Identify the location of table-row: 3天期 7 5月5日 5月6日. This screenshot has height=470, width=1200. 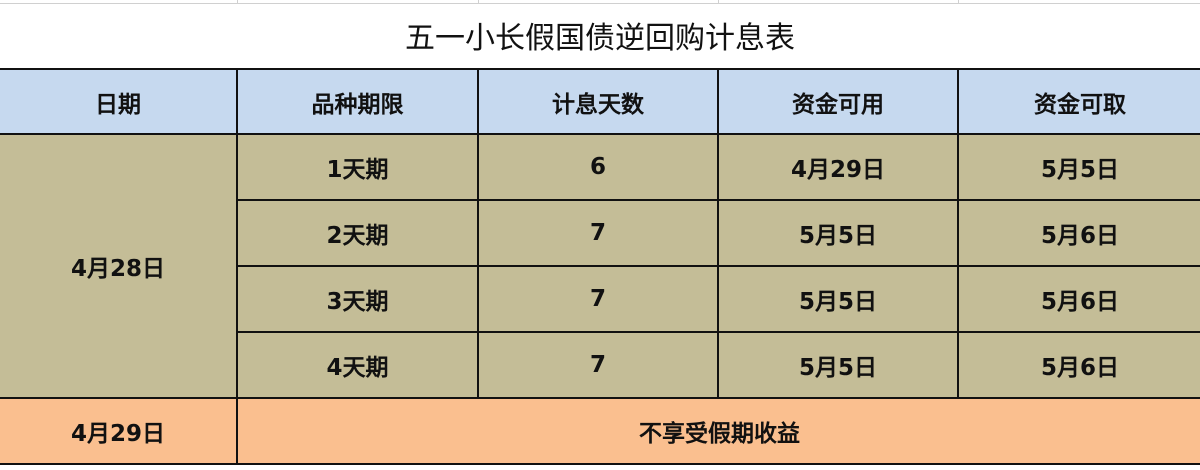
(600, 299).